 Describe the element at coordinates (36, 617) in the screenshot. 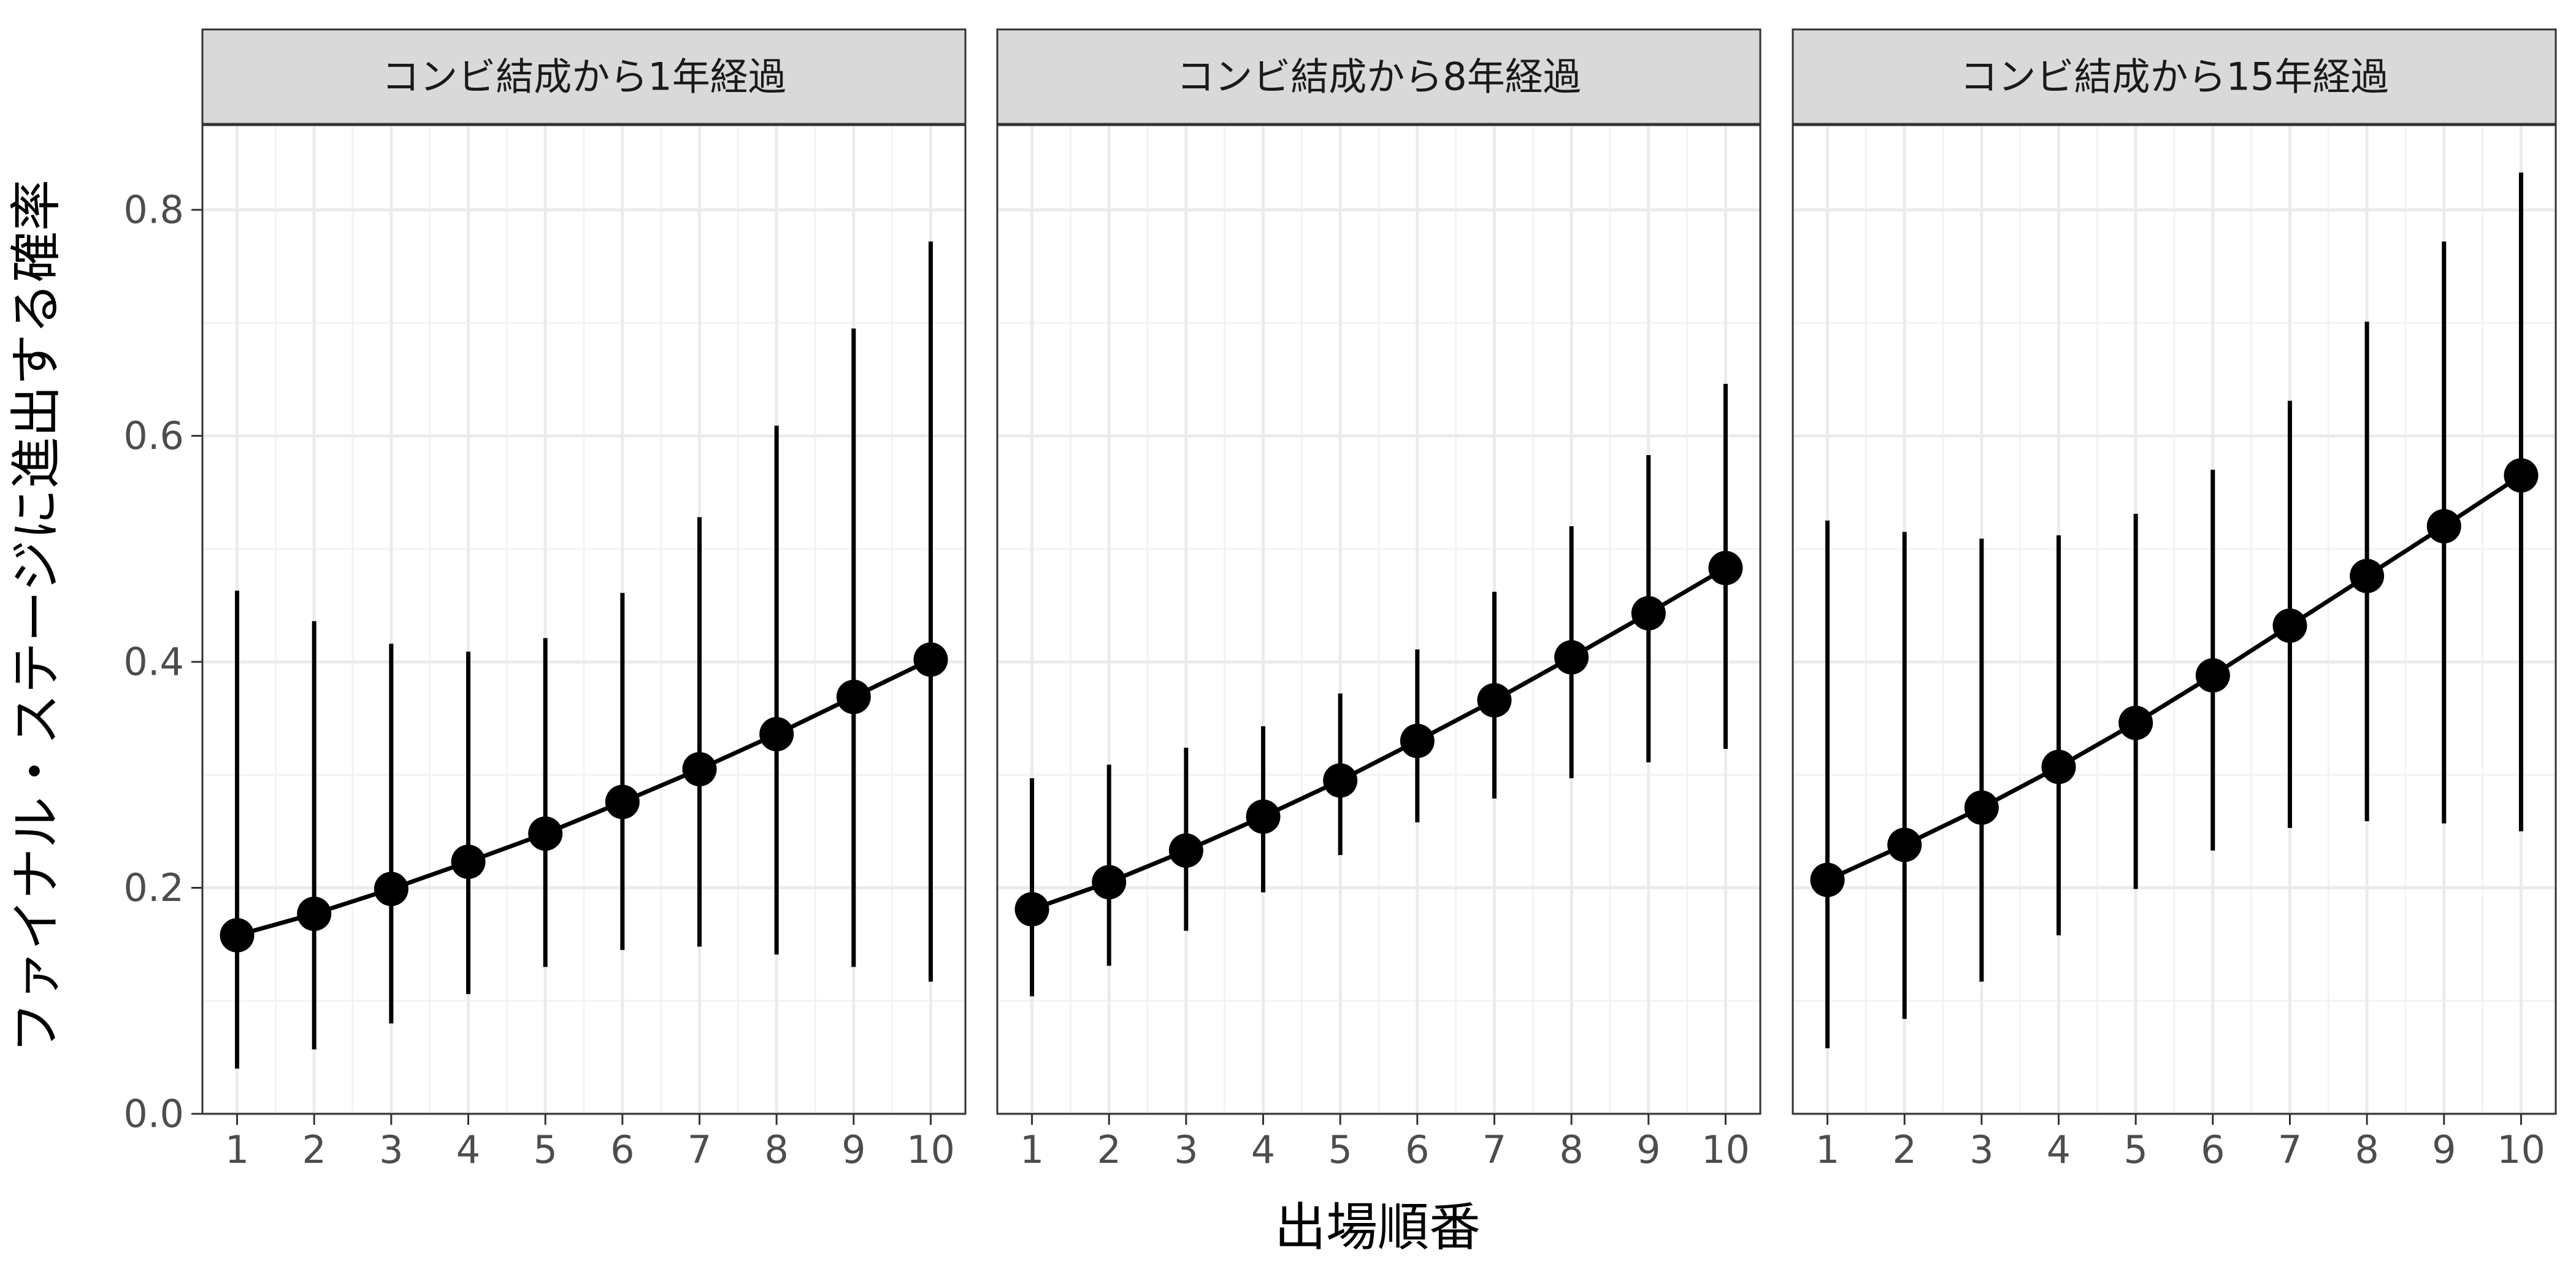

I see `y-axis-title: ファイナル・ステージに進出する確率` at that location.